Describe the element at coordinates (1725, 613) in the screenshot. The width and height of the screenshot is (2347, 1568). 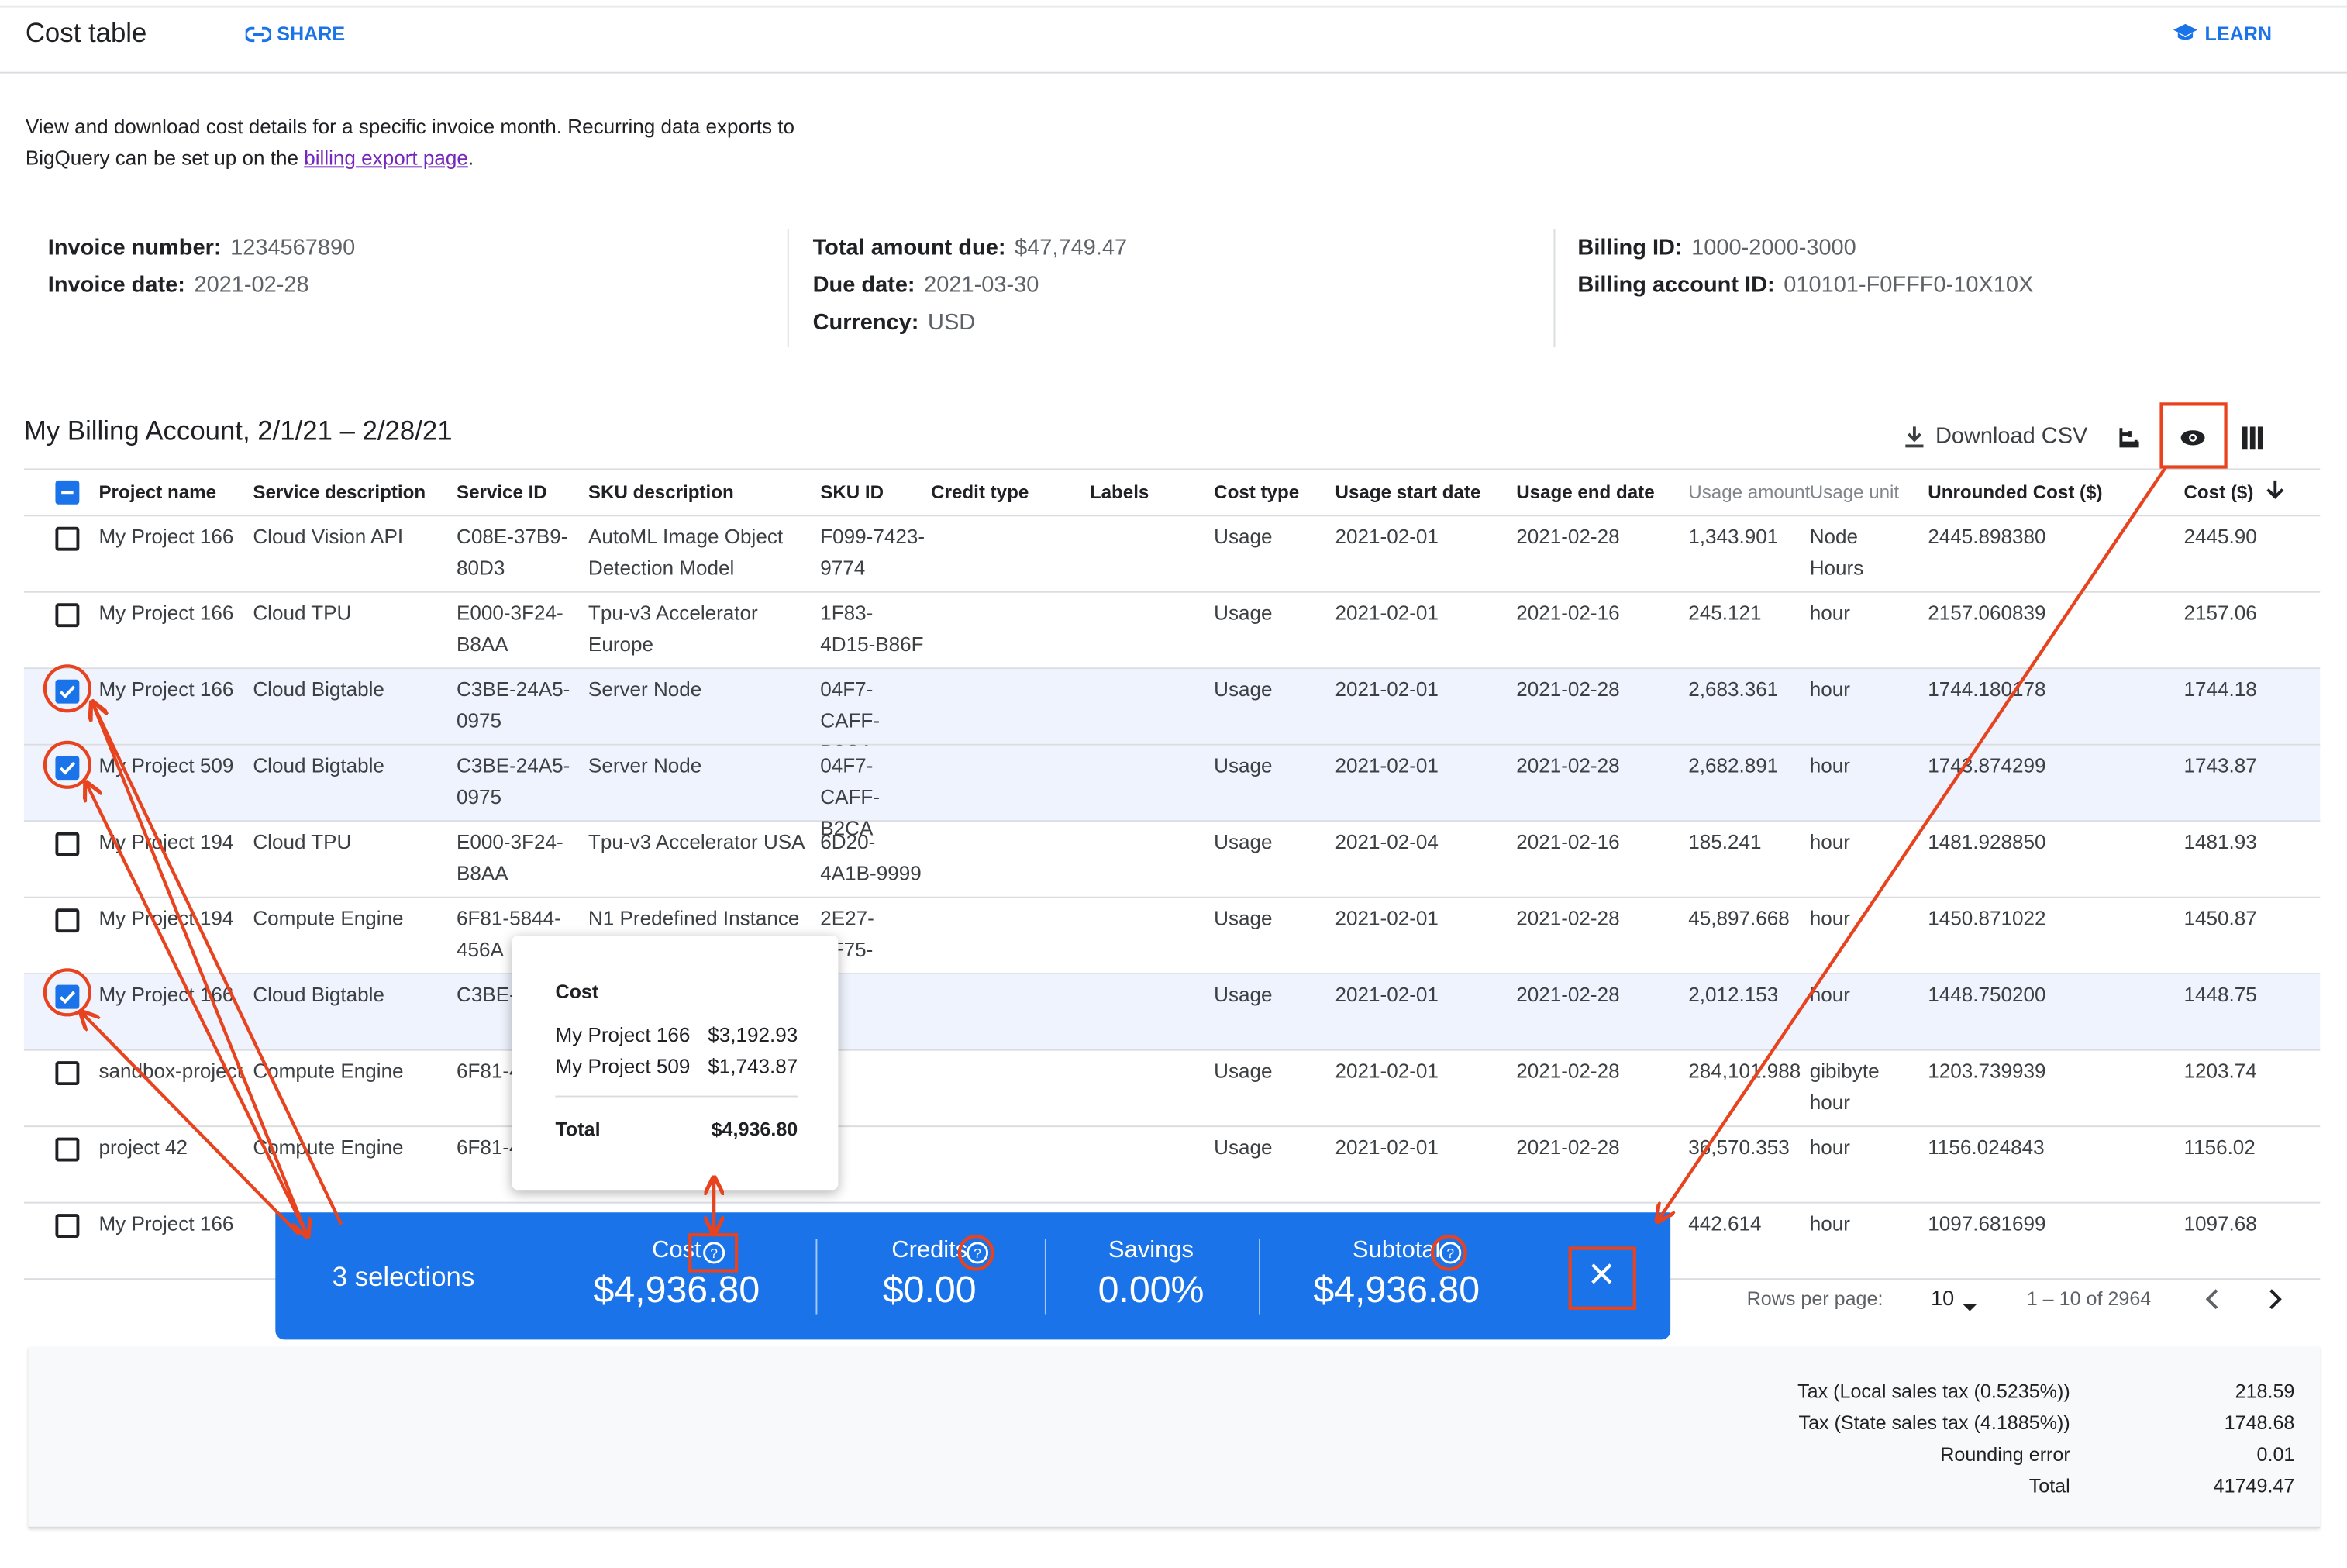
I see `table-cell: 245.121` at that location.